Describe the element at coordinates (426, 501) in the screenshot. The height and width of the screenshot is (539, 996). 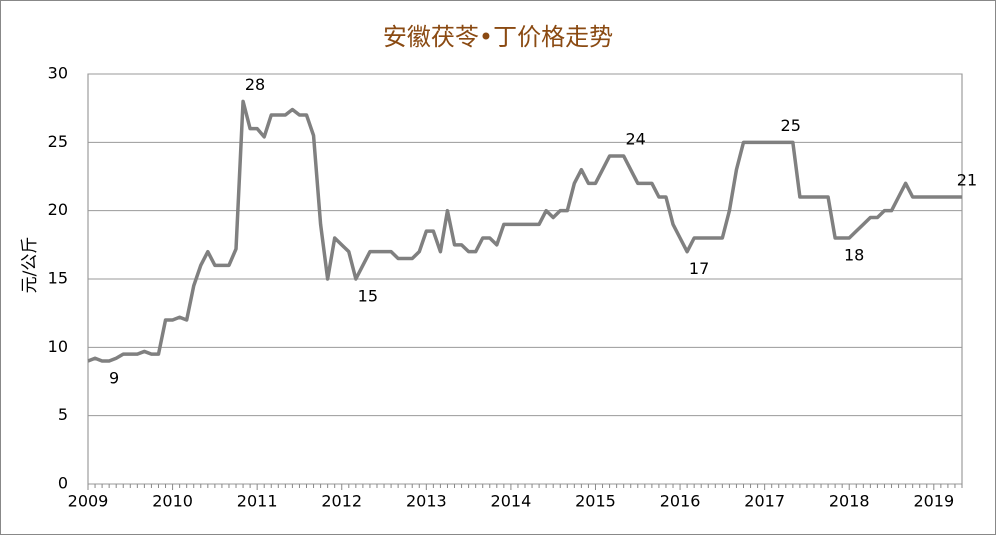
I see `x-tick-label: 2013` at that location.